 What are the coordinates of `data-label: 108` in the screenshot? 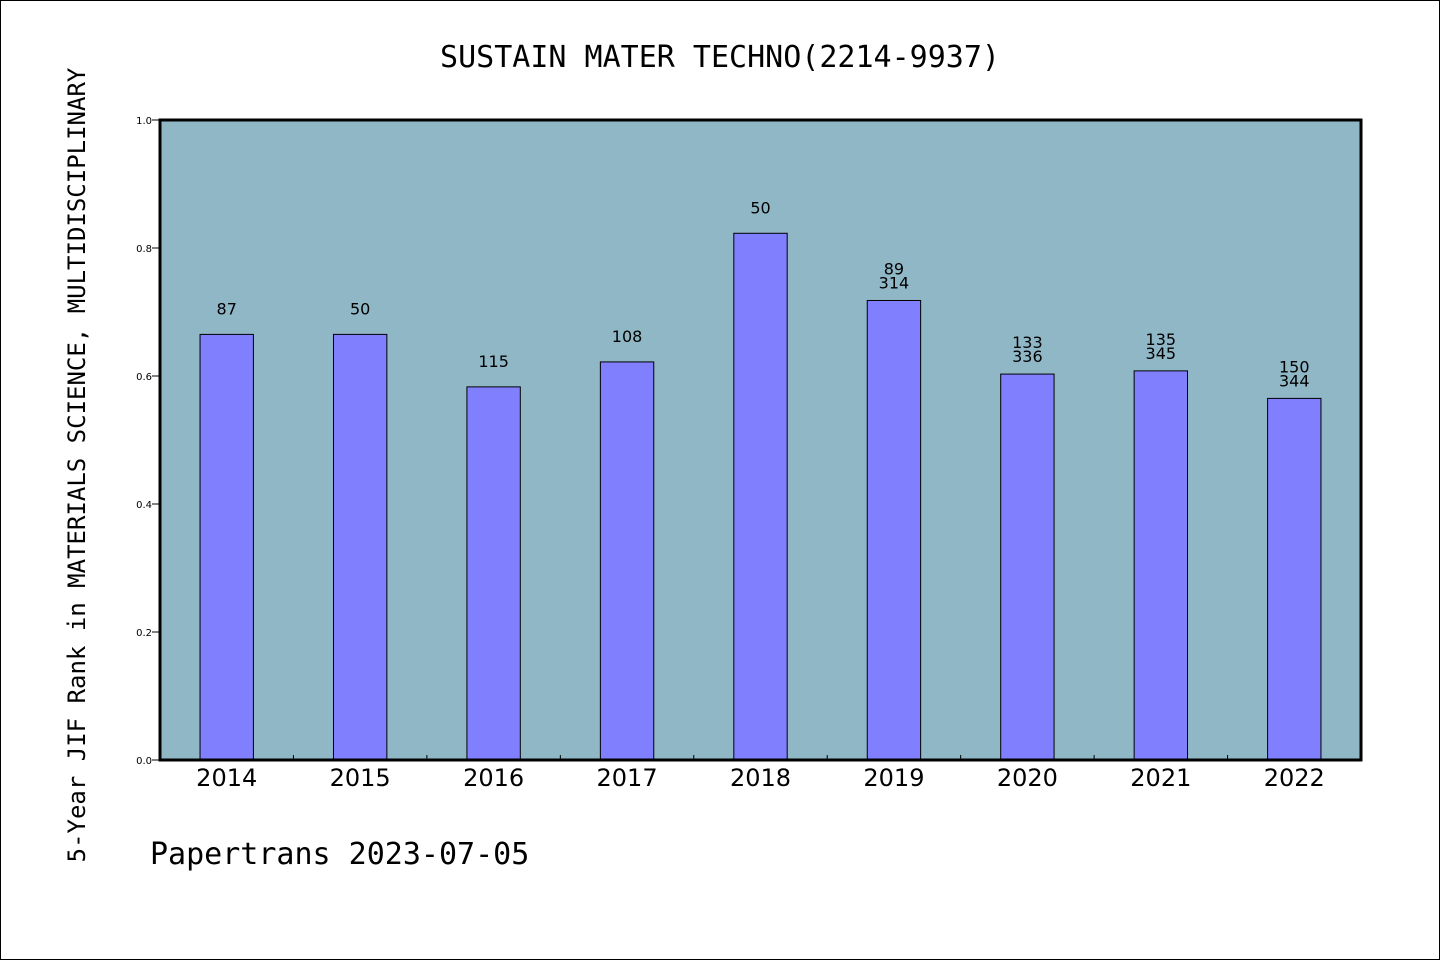 It's located at (627, 336).